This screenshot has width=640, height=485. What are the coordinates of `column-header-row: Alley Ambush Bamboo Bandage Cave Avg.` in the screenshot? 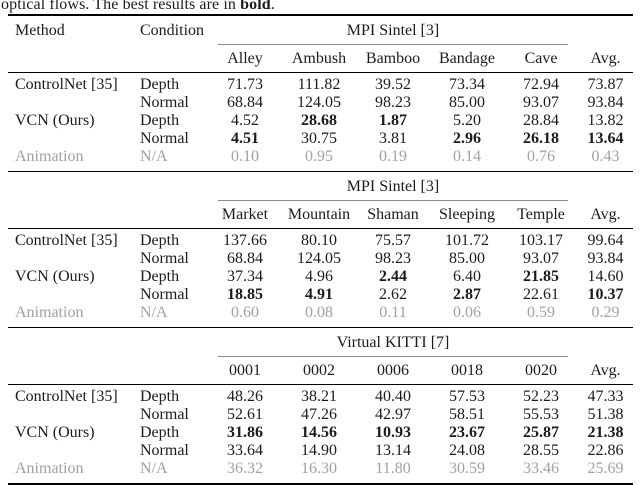 It's located at (320, 58).